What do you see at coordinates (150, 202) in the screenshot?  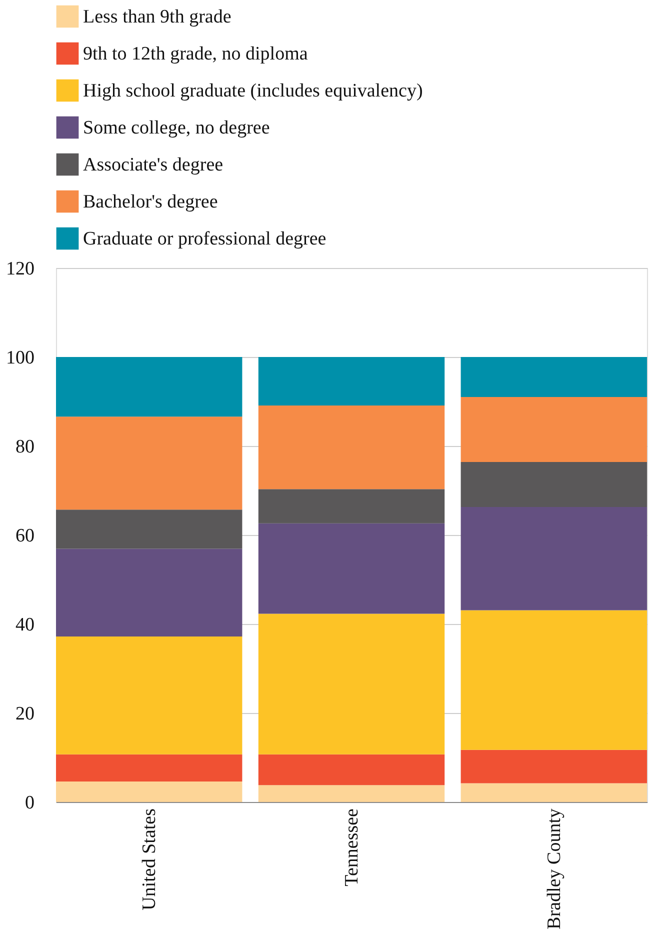 I see `legend-label: Bachelor's degree` at bounding box center [150, 202].